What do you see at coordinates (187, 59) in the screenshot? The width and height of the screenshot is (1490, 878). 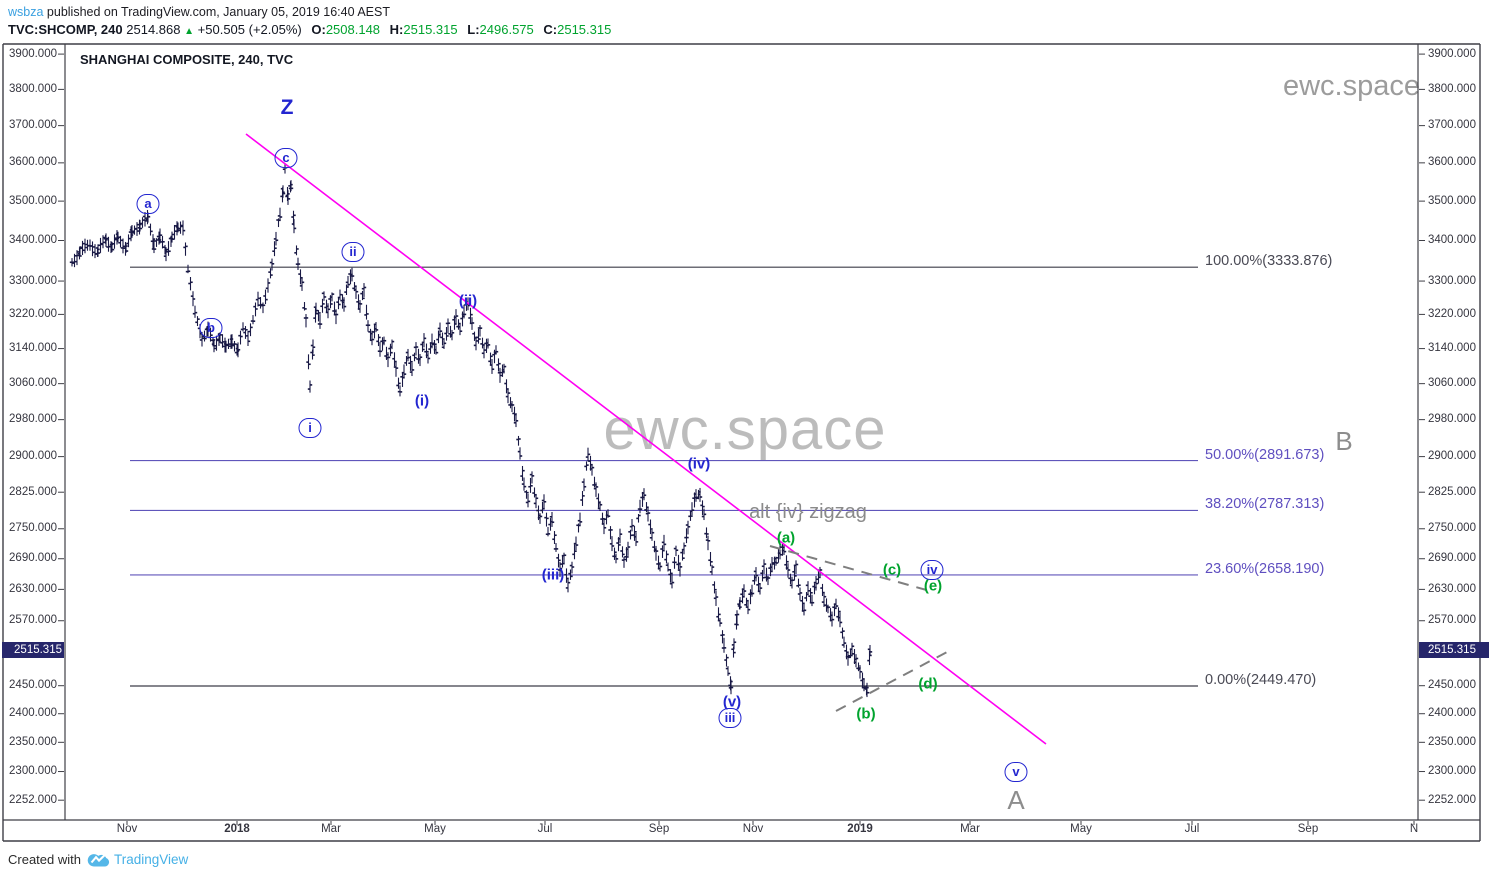 I see `chart-legend-title: SHANGHAI COMPOSITE, 240, TVC` at bounding box center [187, 59].